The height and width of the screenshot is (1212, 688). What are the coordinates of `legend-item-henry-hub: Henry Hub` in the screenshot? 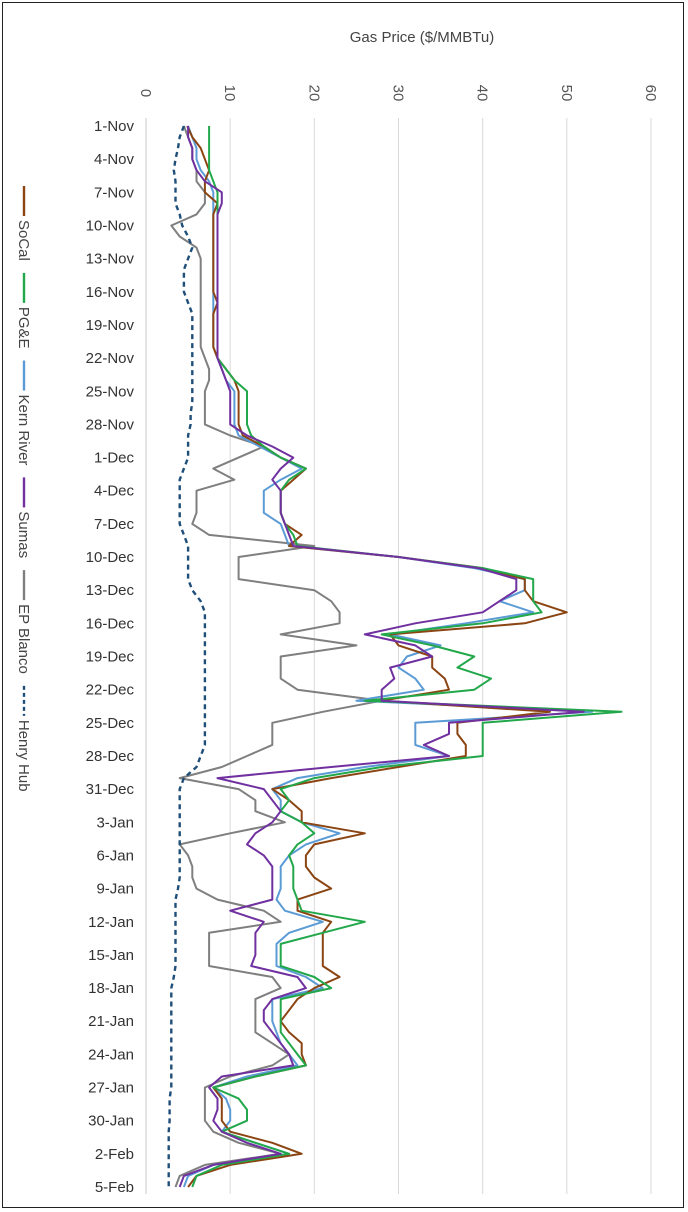 It's located at (23, 738).